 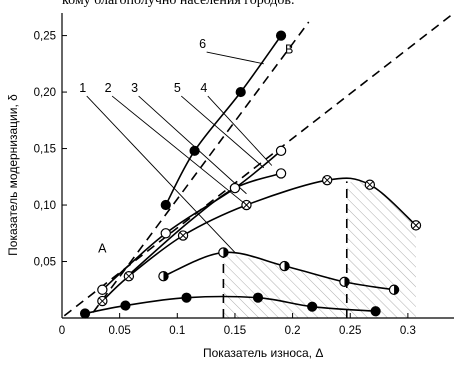 I want to click on curve-label-6: 6, so click(x=202, y=44).